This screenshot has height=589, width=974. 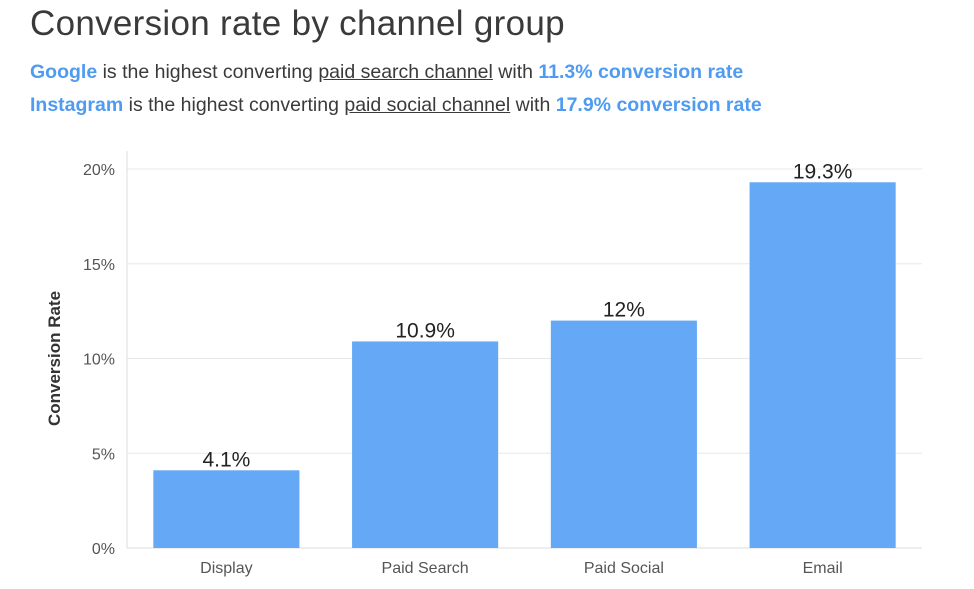 I want to click on subtitle-2-underline: paid social channel, so click(x=427, y=105).